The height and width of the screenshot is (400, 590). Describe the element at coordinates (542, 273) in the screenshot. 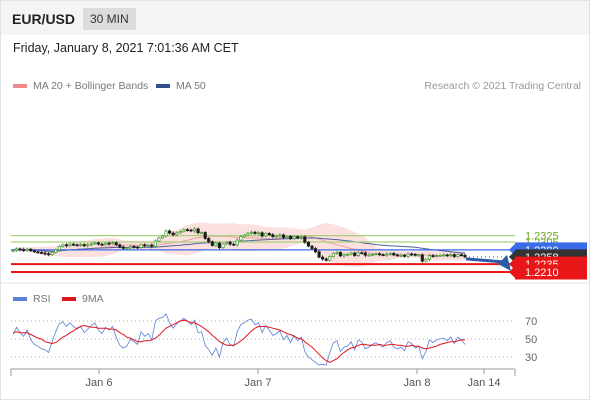

I see `level-label: 1.2210` at that location.